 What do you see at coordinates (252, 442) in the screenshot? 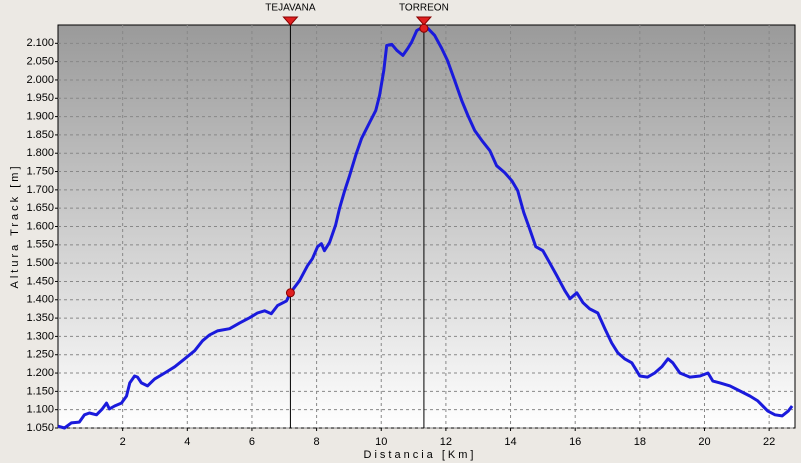
I see `x-tick-label: 6` at bounding box center [252, 442].